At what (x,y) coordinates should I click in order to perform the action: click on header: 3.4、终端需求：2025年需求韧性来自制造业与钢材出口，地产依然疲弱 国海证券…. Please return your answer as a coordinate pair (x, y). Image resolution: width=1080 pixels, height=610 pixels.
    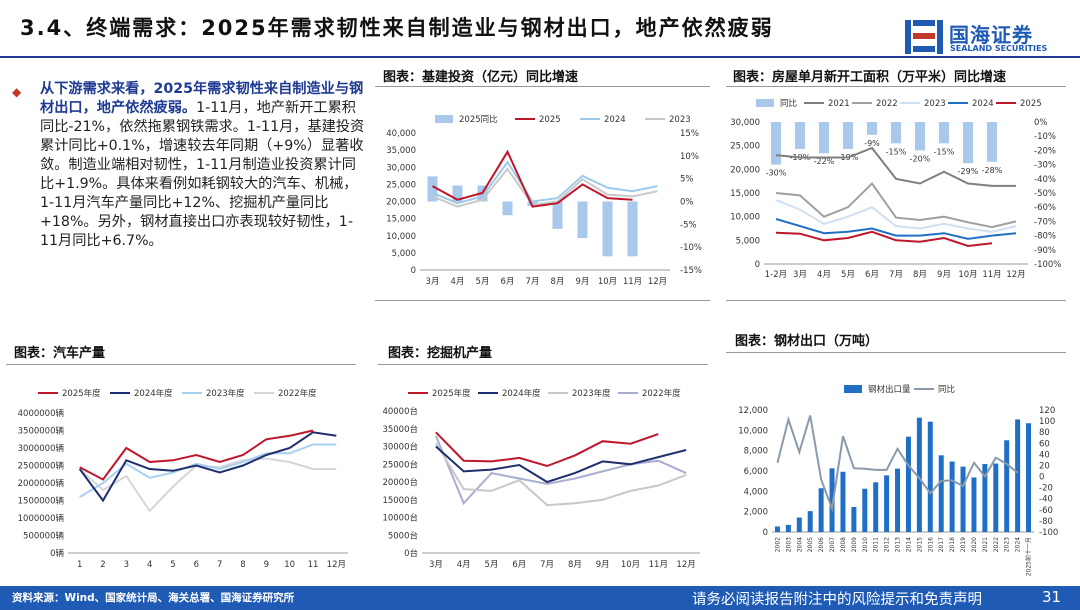
    Looking at the image, I should click on (540, 31).